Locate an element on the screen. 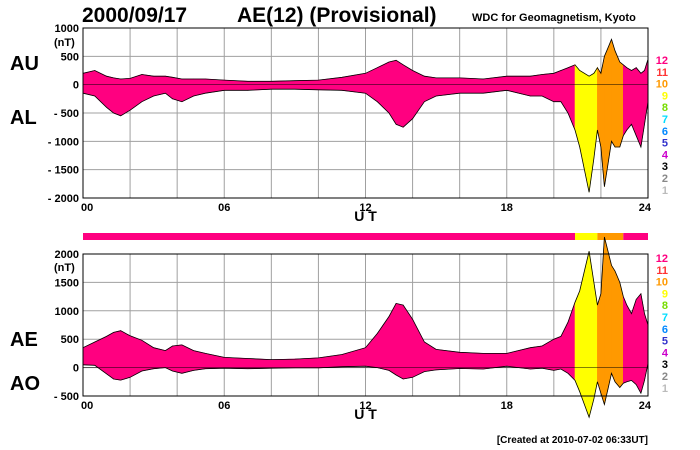 This screenshot has width=700, height=450. au-label: AU is located at coordinates (24, 64).